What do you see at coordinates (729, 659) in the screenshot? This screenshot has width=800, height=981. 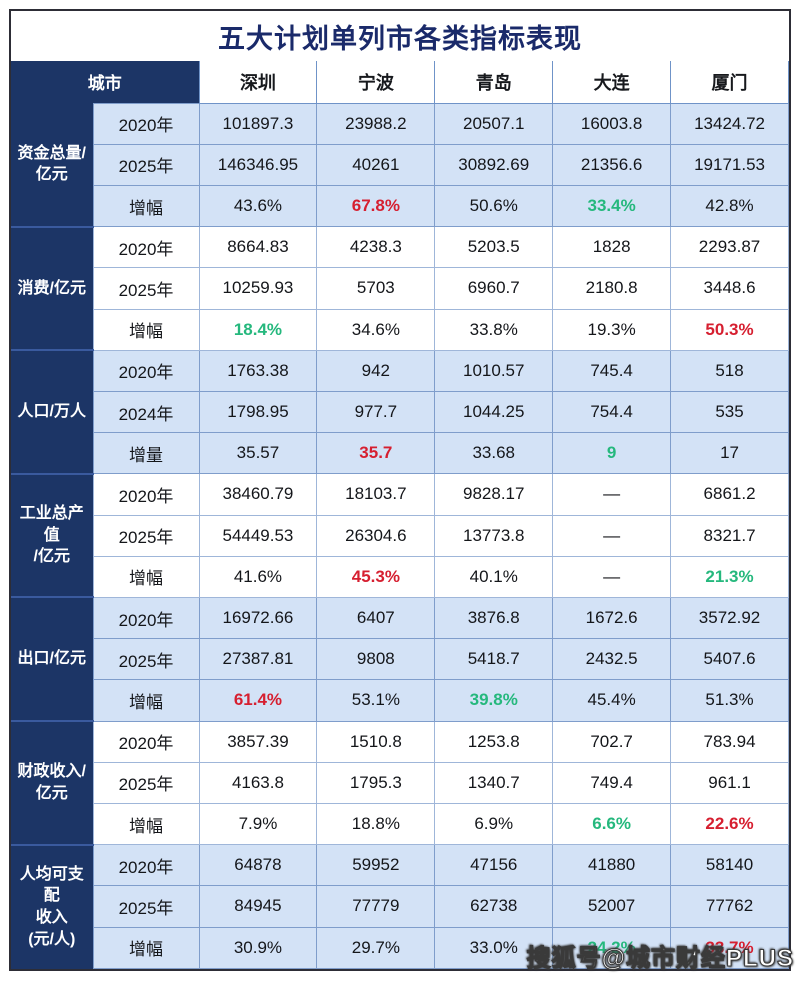 I see `value-cell: 5407.6` at bounding box center [729, 659].